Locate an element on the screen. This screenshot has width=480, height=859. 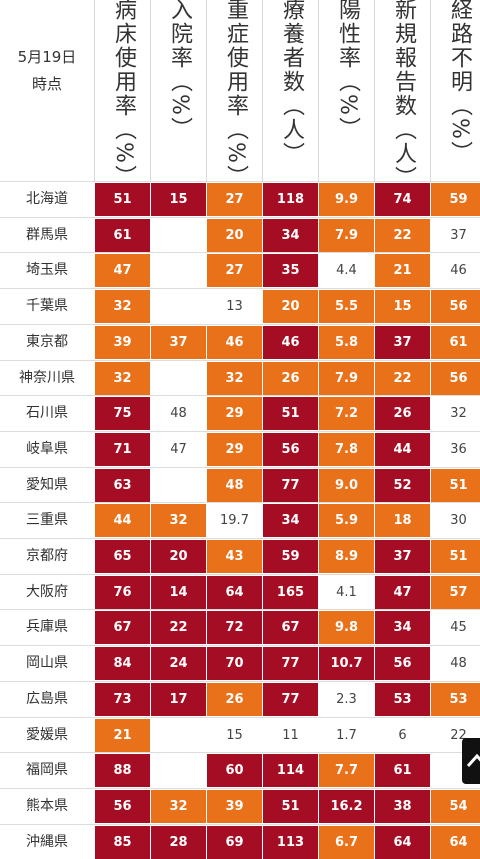
table-row: 千葉県 32 13 20 5.5 15 56 is located at coordinates (240, 306).